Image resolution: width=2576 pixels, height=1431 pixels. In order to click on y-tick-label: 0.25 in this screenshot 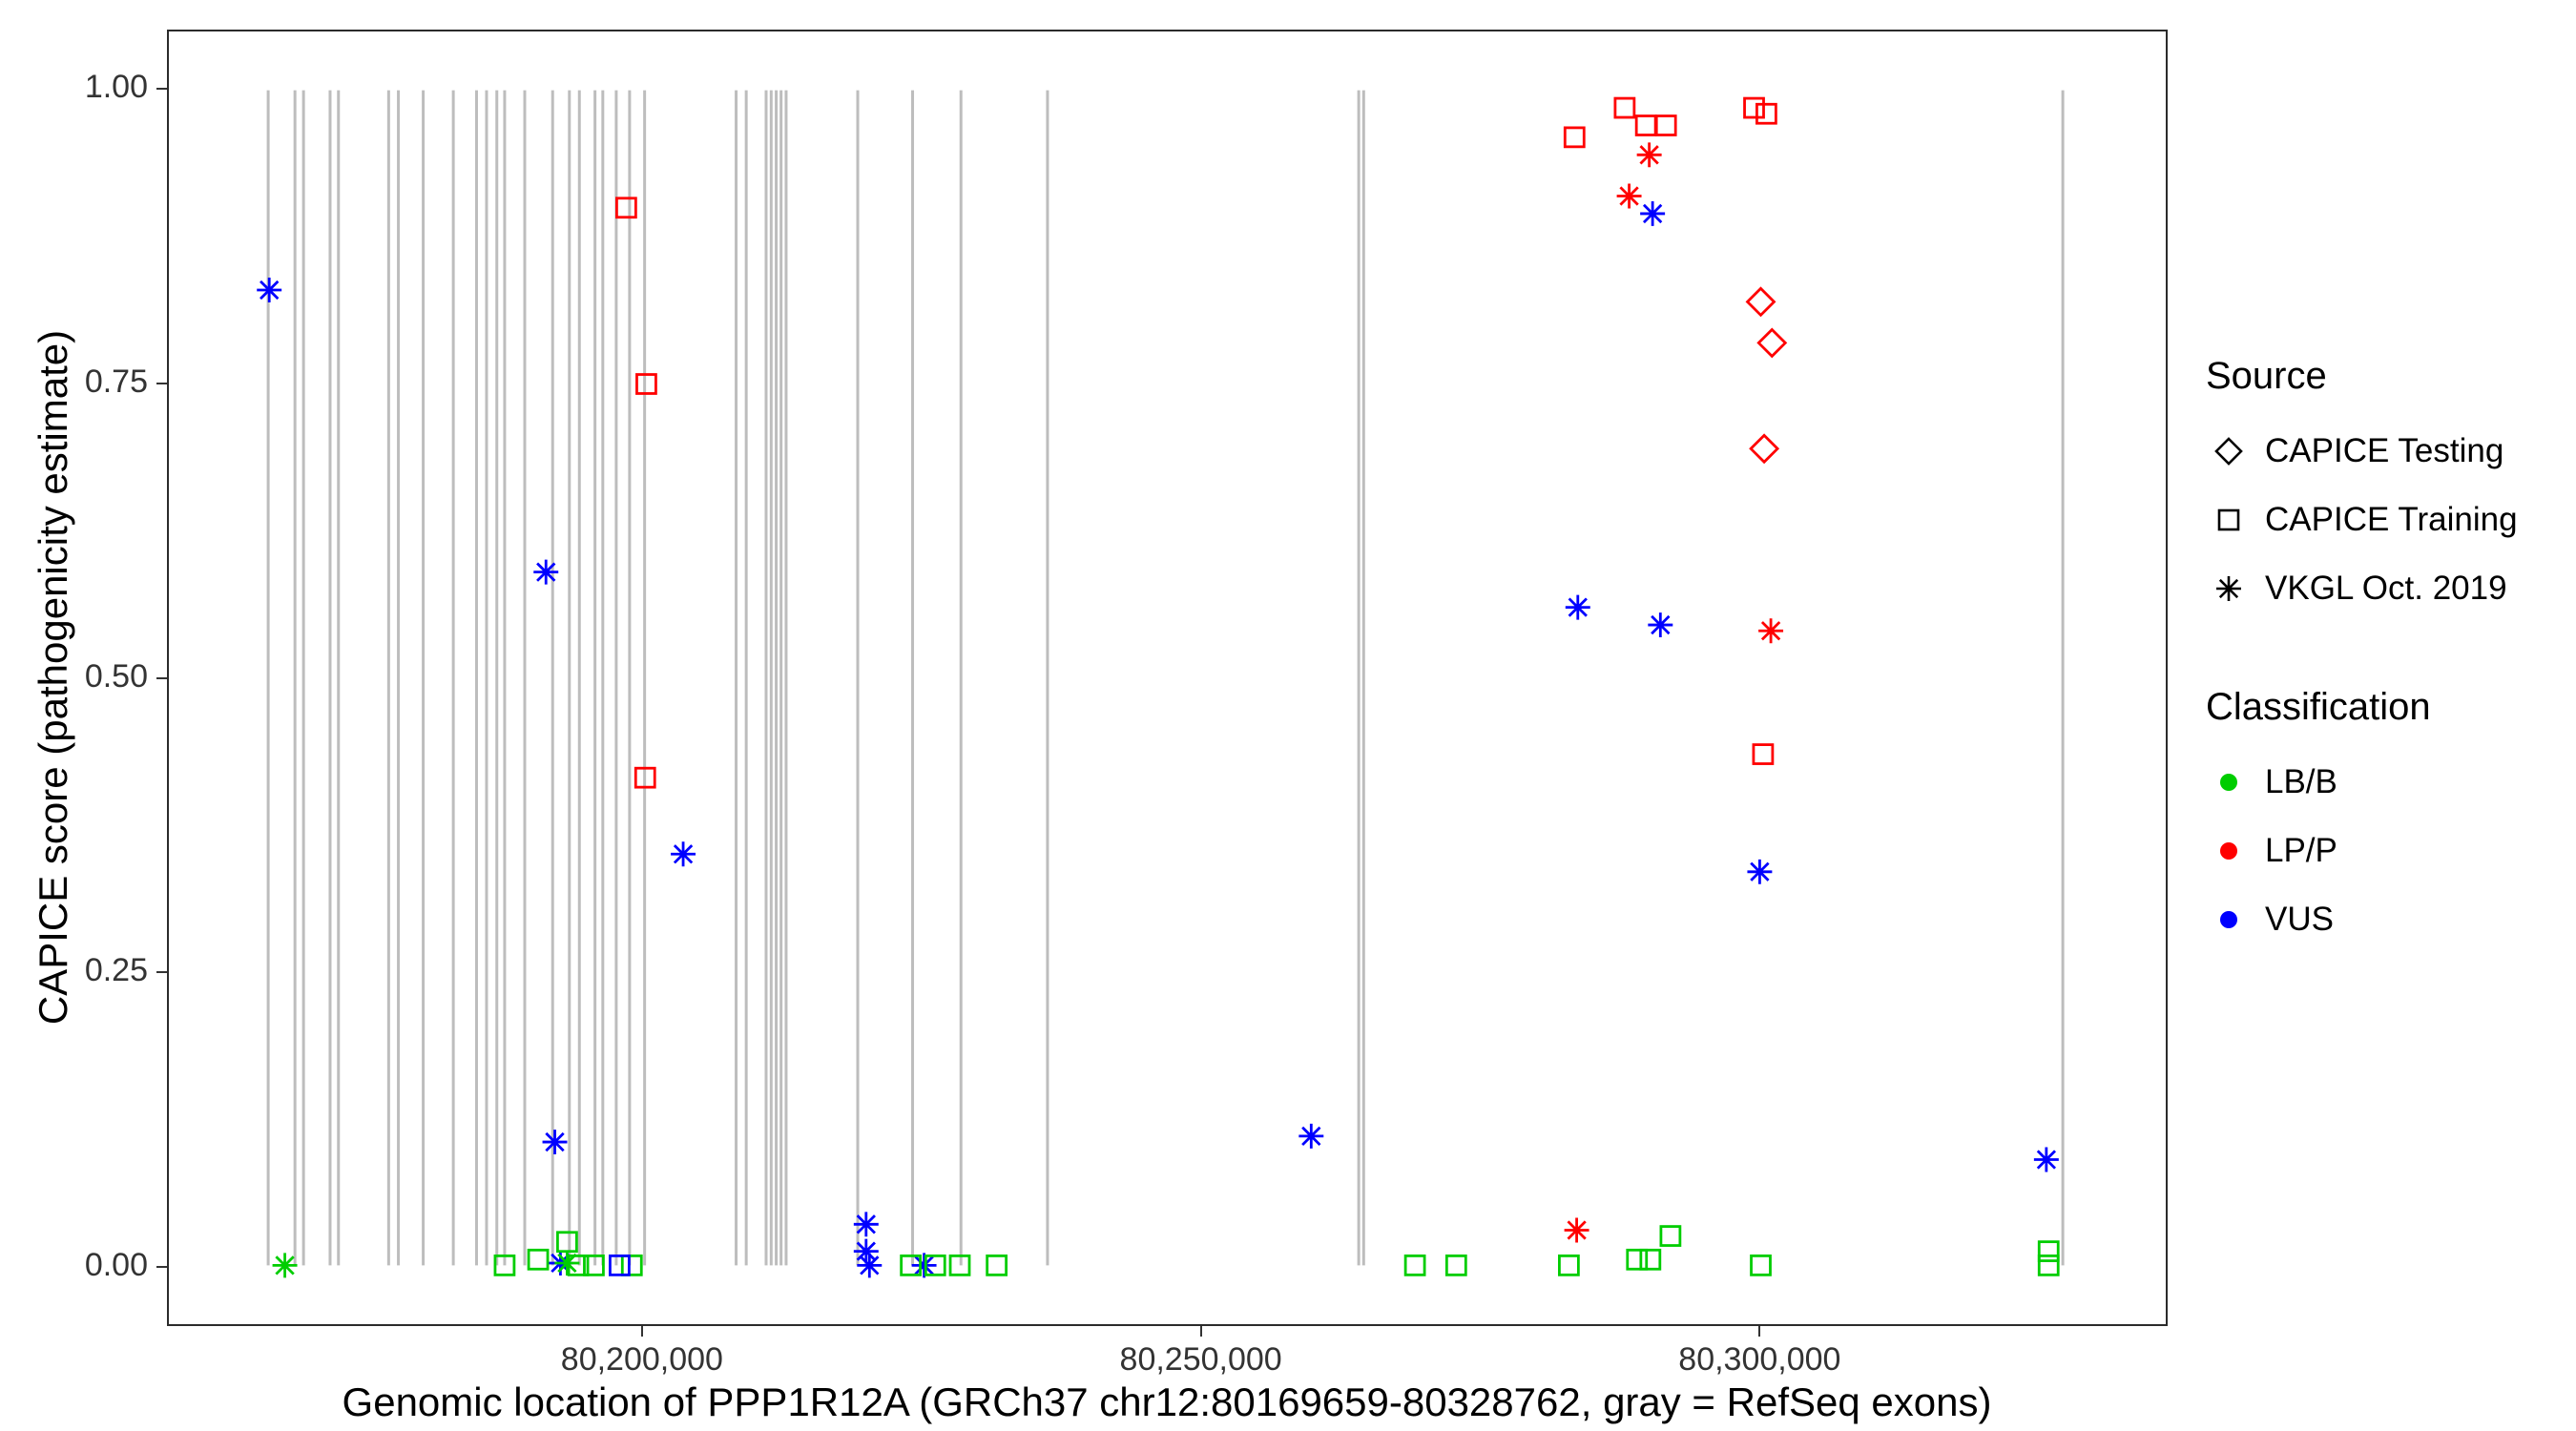, I will do `click(116, 970)`.